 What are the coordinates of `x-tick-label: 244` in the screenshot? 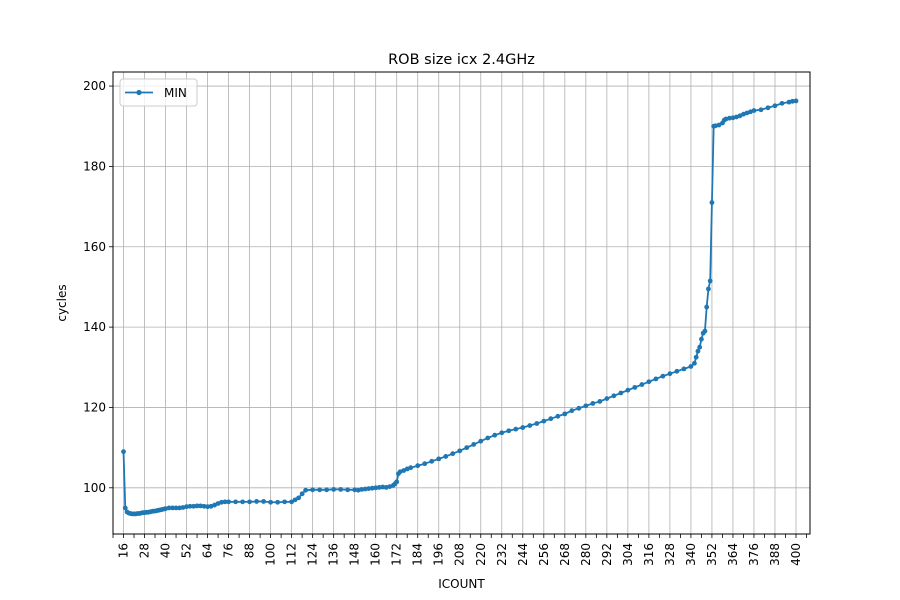 It's located at (523, 554).